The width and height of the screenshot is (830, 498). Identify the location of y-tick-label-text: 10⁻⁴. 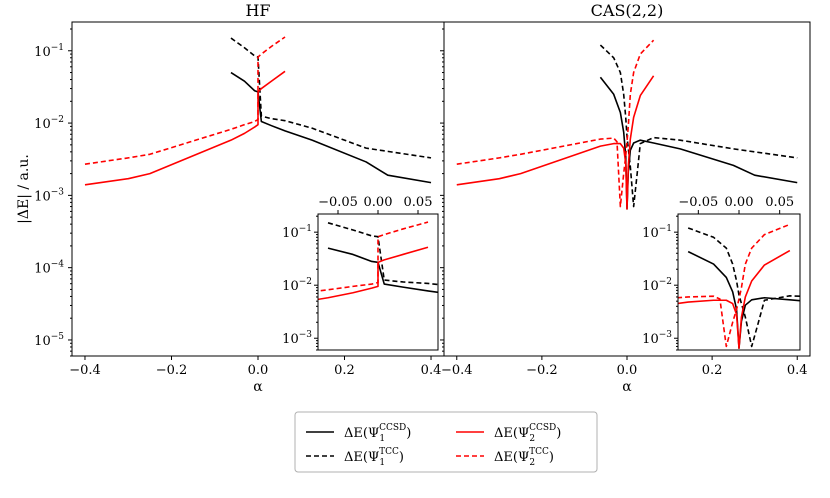
(49, 268).